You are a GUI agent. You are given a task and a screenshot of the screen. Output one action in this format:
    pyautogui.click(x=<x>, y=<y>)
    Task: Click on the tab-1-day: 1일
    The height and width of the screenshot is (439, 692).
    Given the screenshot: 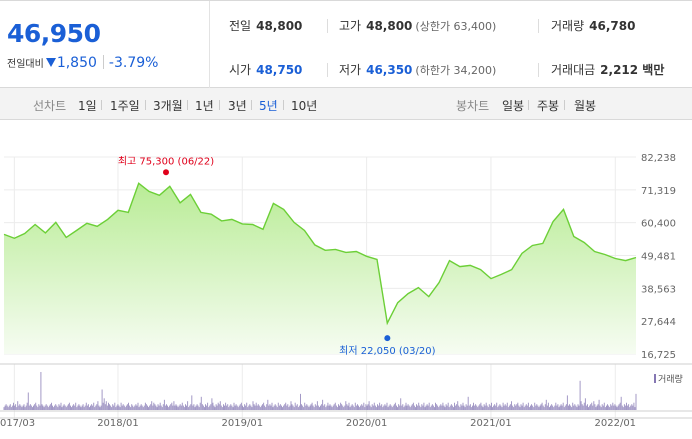 What is the action you would take?
    pyautogui.click(x=87, y=106)
    